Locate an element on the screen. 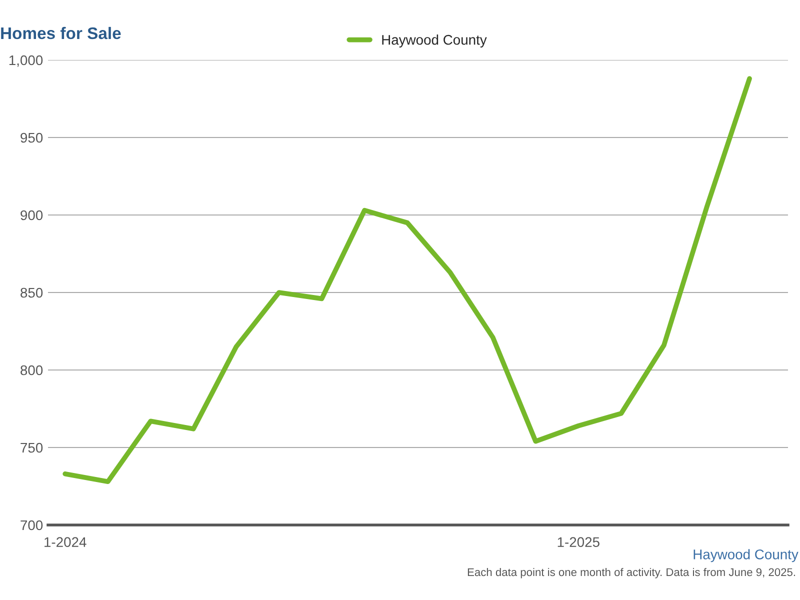 This screenshot has height=600, width=800. y-tick-label: 700 is located at coordinates (31, 525).